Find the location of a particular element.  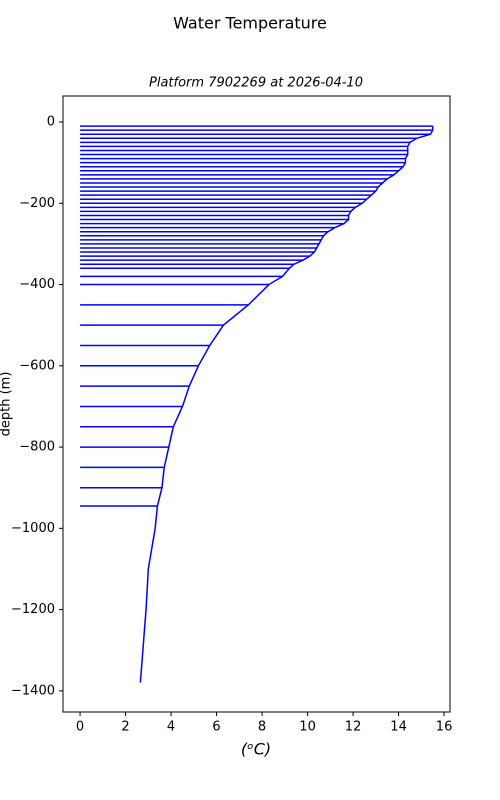

x-tick-label: 14 is located at coordinates (398, 727).